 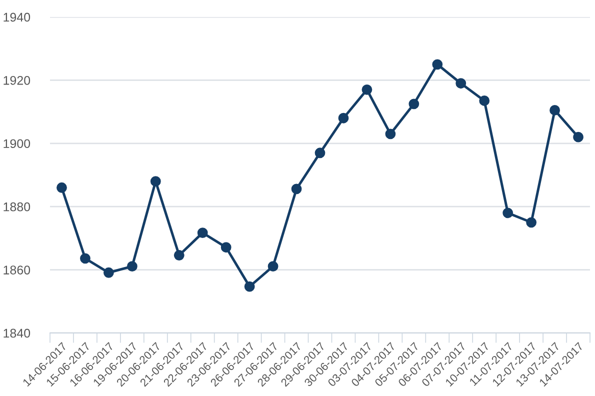 What do you see at coordinates (17, 143) in the screenshot?
I see `y-tick-label: 1900` at bounding box center [17, 143].